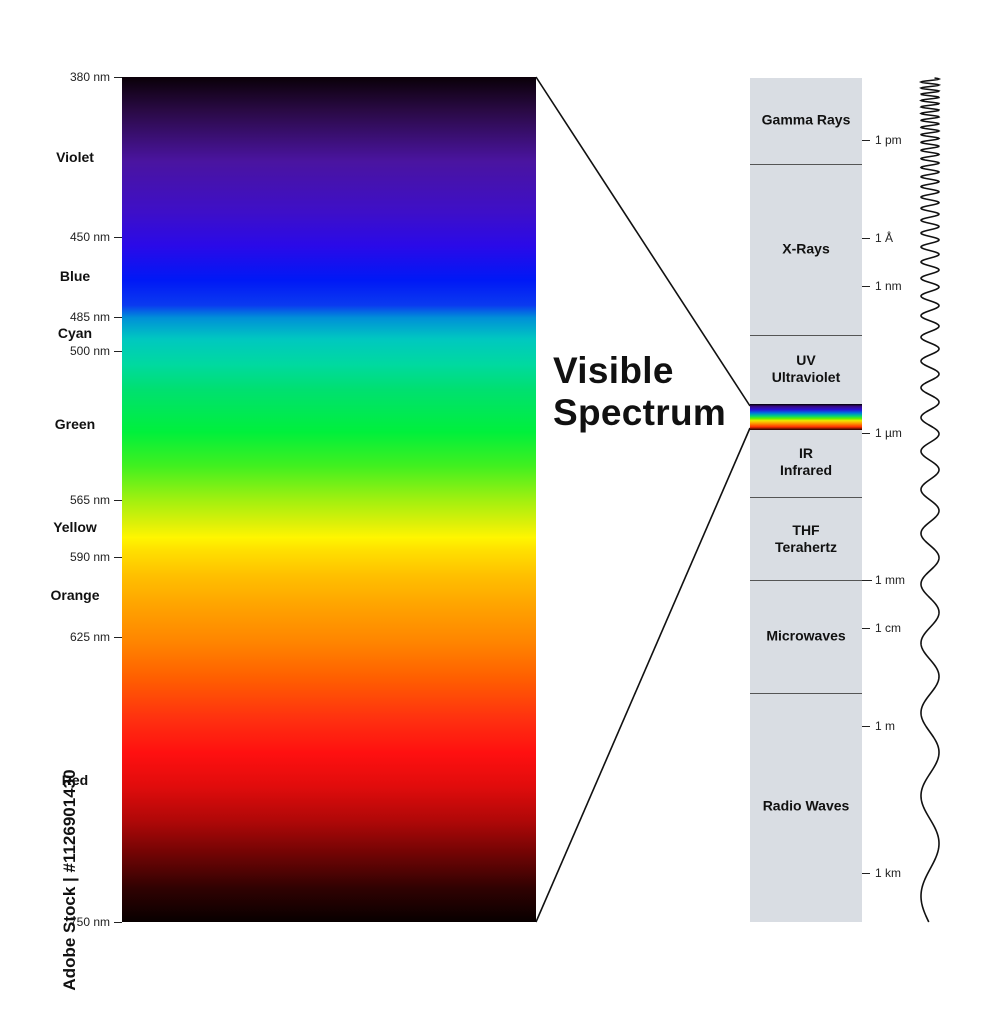 The height and width of the screenshot is (1010, 1000). Describe the element at coordinates (806, 377) in the screenshot. I see `band-label-line-2: Ultraviolet` at that location.